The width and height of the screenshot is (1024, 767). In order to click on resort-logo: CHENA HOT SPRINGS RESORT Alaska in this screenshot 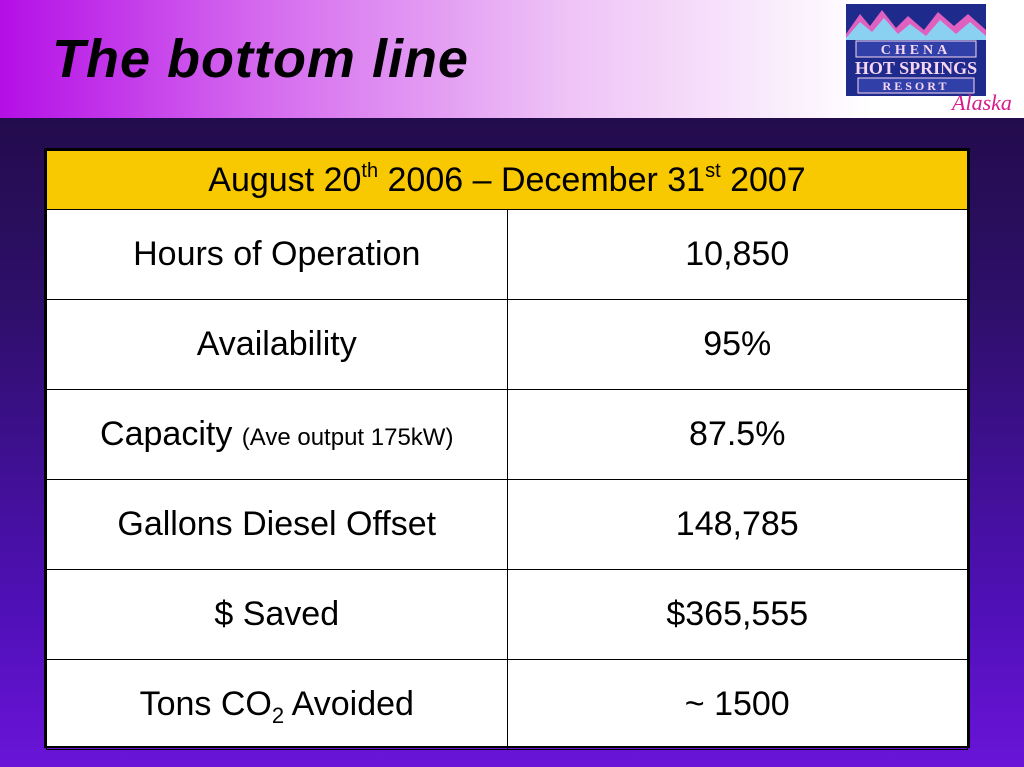, I will do `click(929, 59)`.